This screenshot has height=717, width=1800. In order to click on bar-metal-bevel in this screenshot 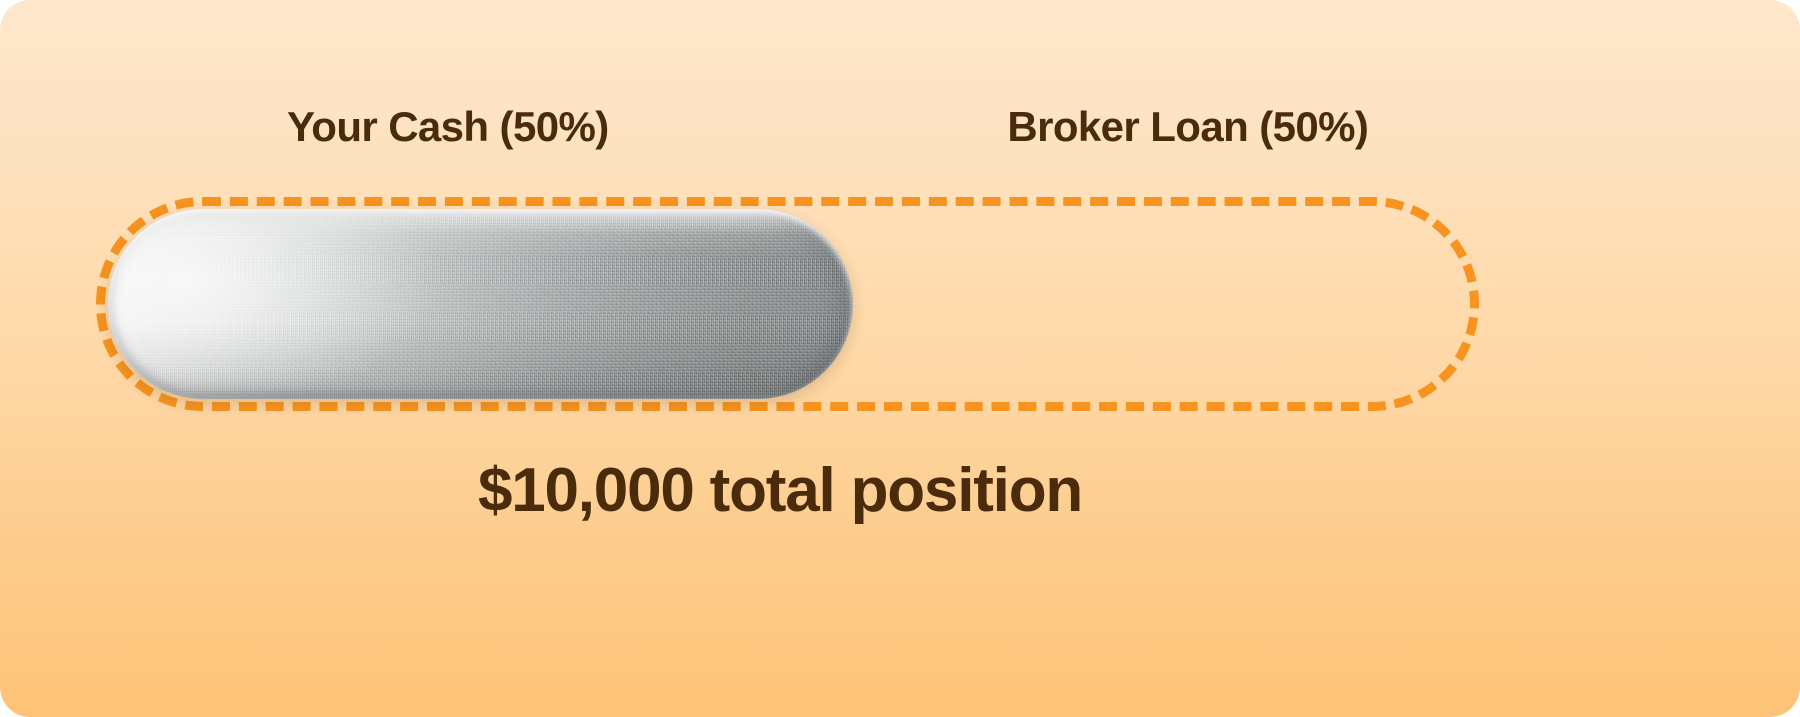, I will do `click(480, 304)`.